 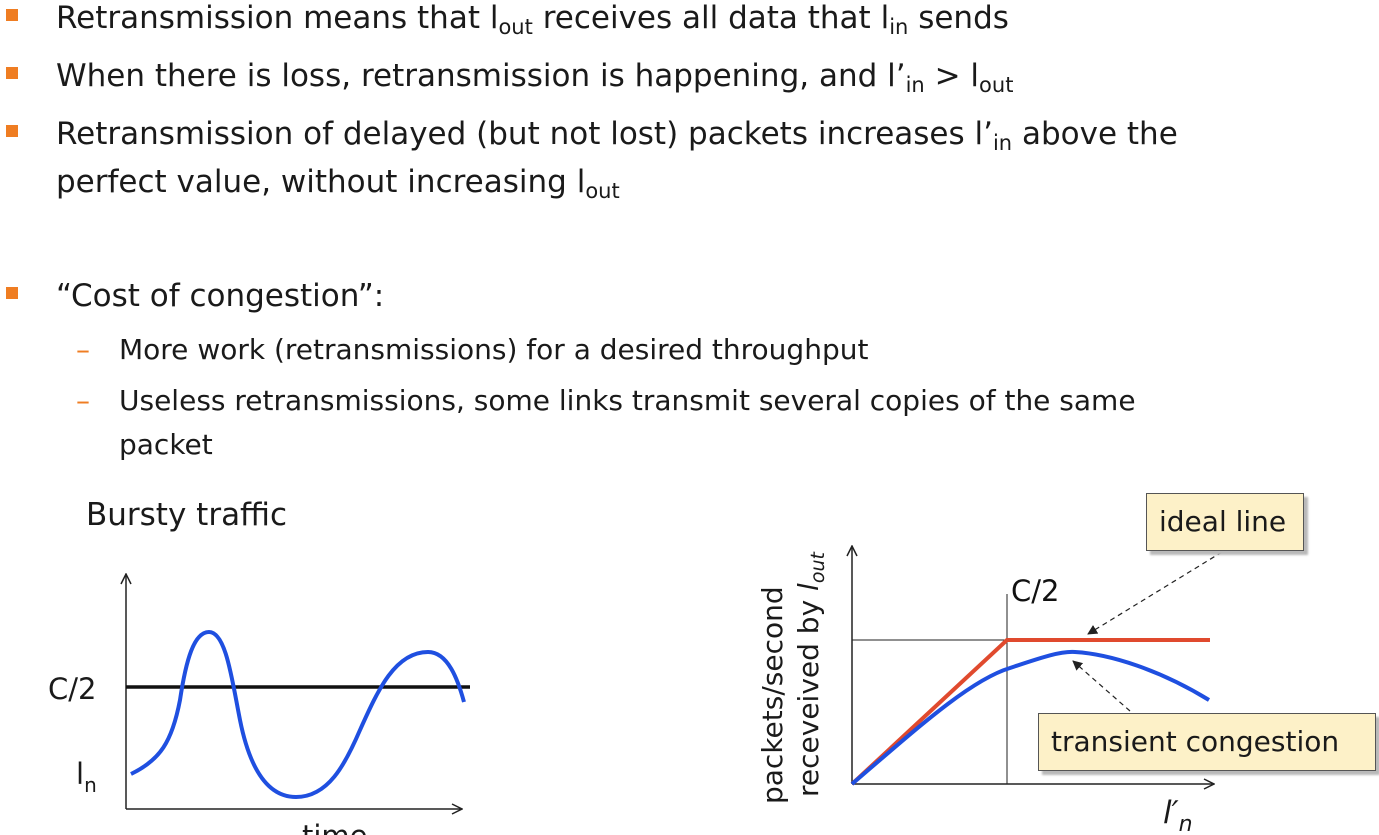 What do you see at coordinates (298, 714) in the screenshot?
I see `bursty-traffic-curve` at bounding box center [298, 714].